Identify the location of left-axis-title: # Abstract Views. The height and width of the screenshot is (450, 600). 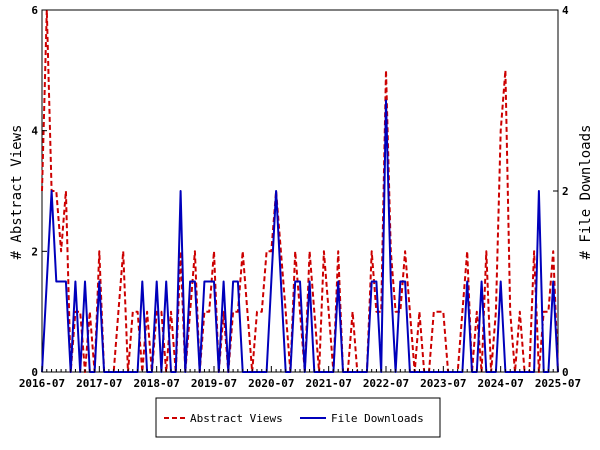
(17, 192).